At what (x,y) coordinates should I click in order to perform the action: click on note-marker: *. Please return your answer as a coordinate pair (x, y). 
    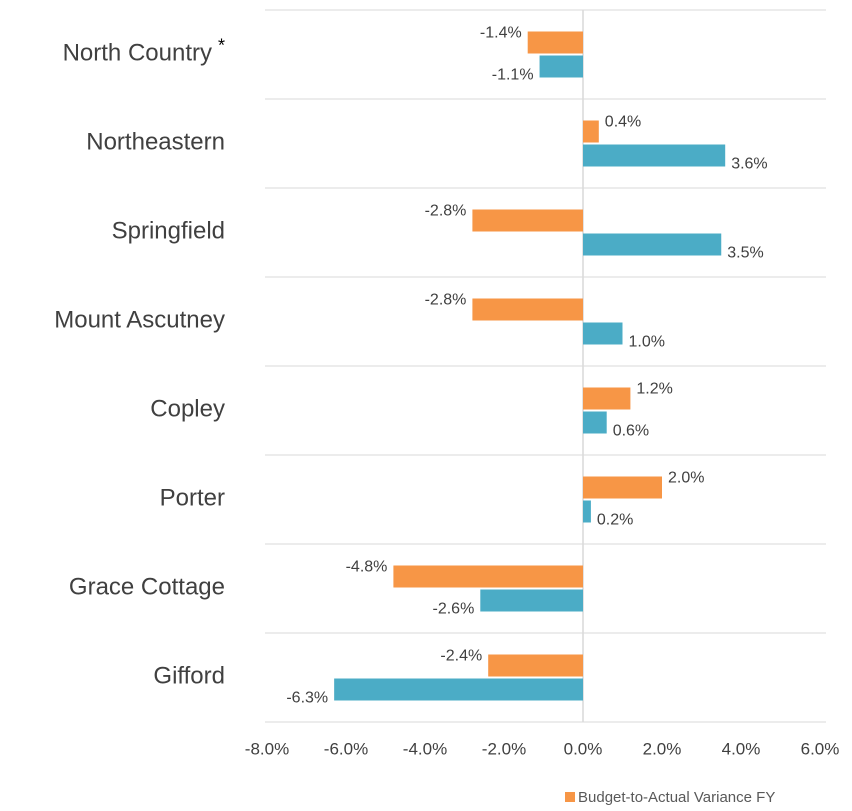
    Looking at the image, I should click on (221, 45).